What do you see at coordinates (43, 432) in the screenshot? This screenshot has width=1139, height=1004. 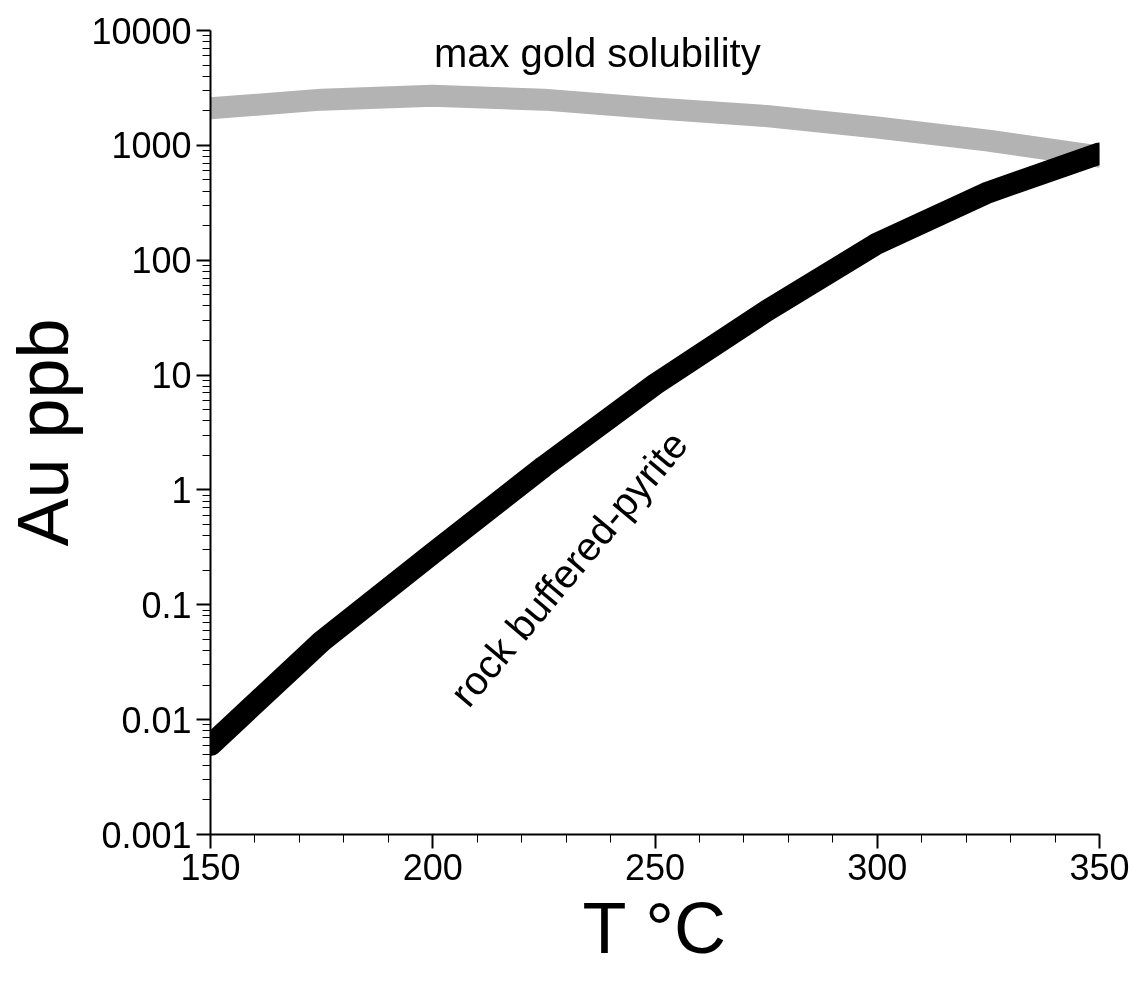 I see `y-axis-title: Au ppb` at bounding box center [43, 432].